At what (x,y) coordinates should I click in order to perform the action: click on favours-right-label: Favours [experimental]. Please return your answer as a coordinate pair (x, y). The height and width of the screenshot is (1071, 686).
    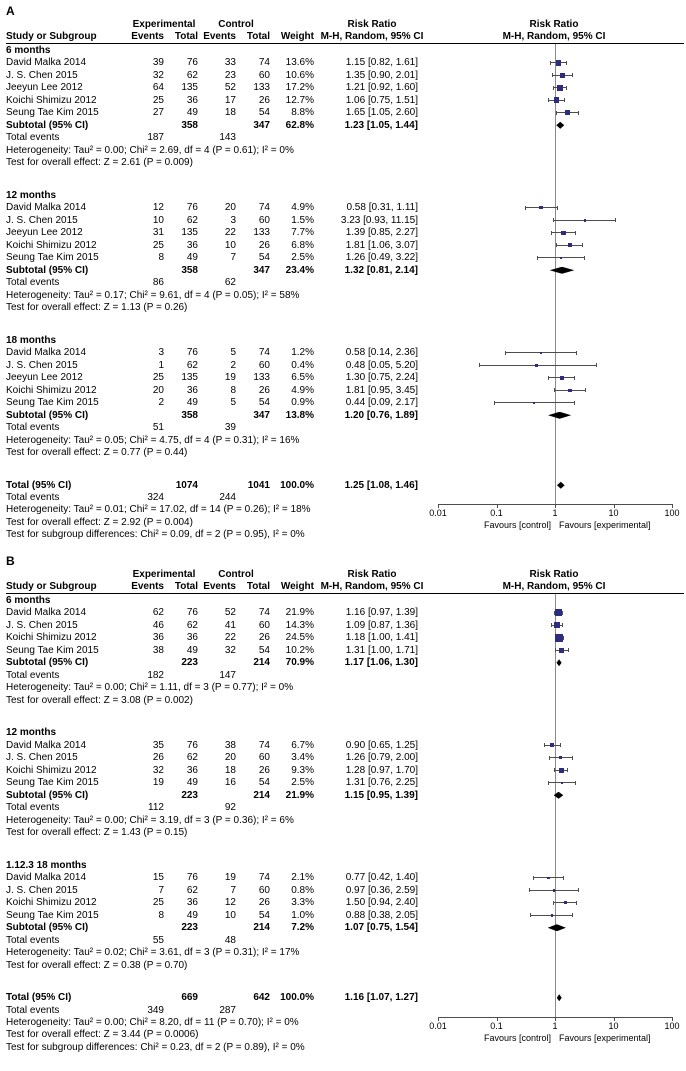
    Looking at the image, I should click on (605, 525).